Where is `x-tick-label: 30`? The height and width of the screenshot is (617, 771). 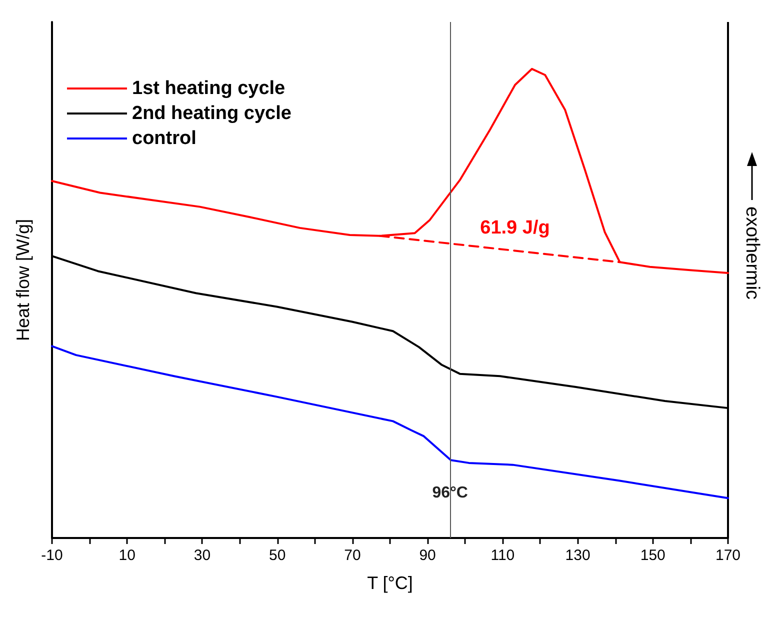
x-tick-label: 30 is located at coordinates (202, 555).